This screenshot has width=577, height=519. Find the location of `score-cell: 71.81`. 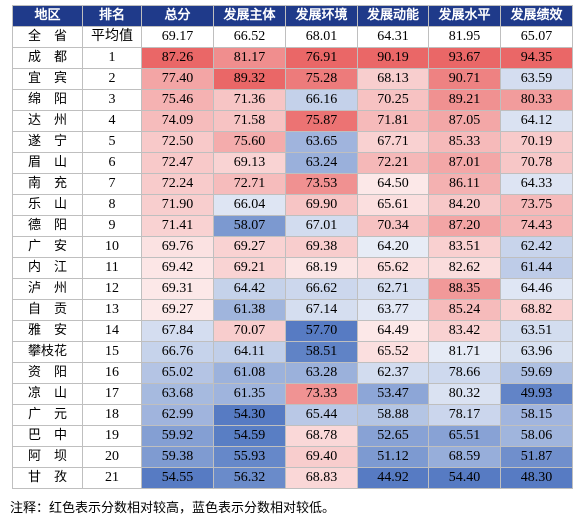

score-cell: 71.81 is located at coordinates (393, 121).